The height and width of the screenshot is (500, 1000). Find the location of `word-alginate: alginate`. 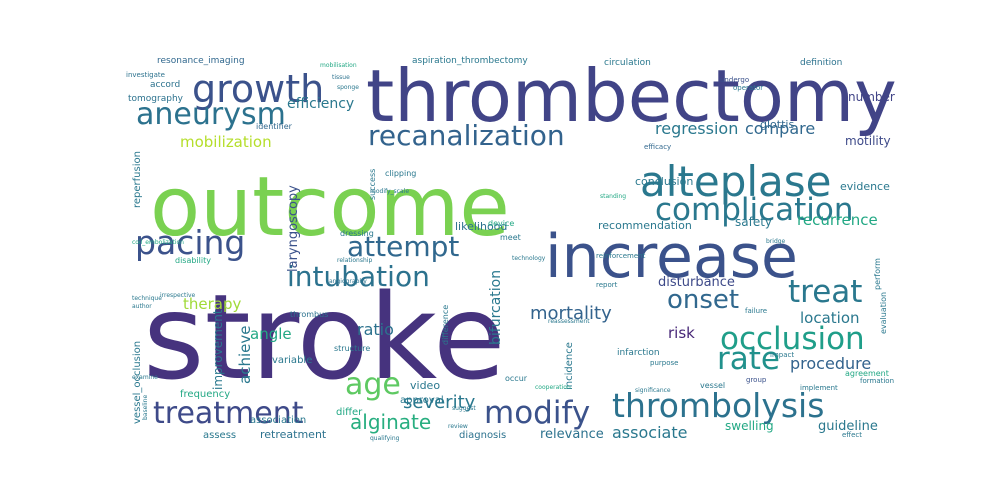

word-alginate: alginate is located at coordinates (390, 422).